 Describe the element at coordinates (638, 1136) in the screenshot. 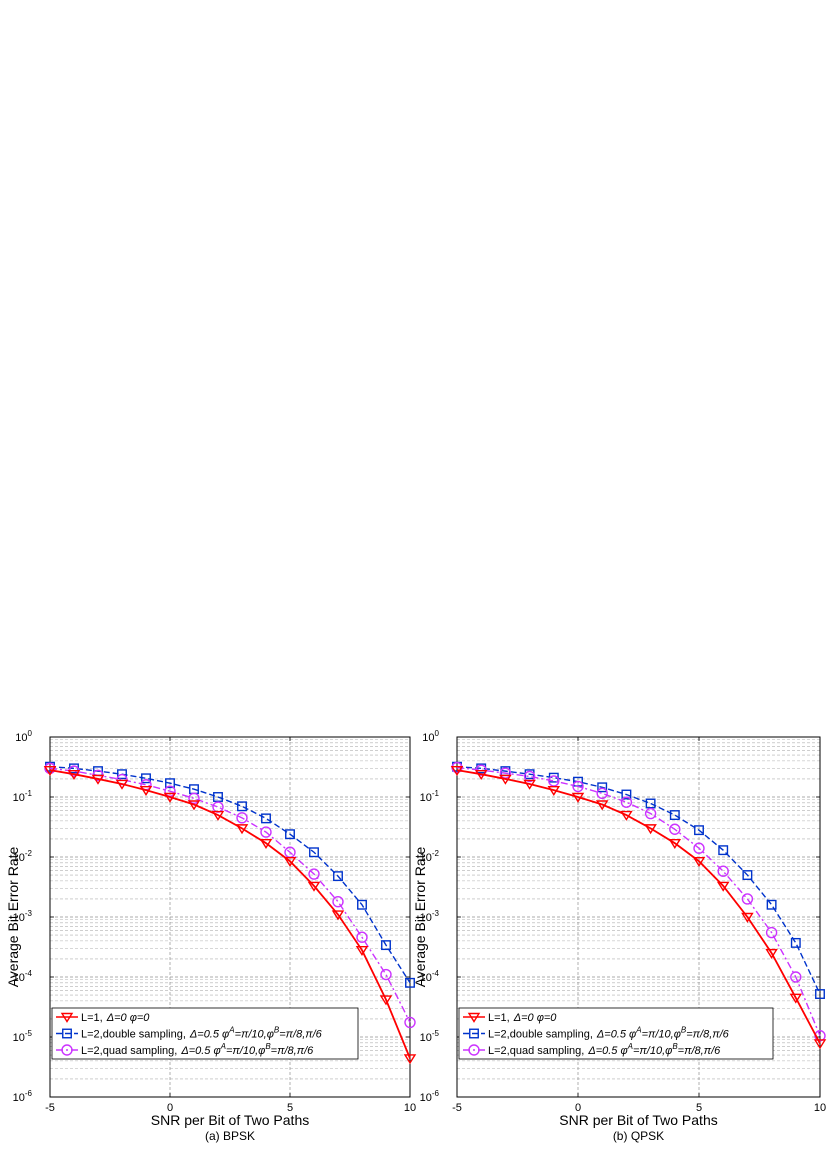

I see `panel-caption: (b) QPSK` at that location.